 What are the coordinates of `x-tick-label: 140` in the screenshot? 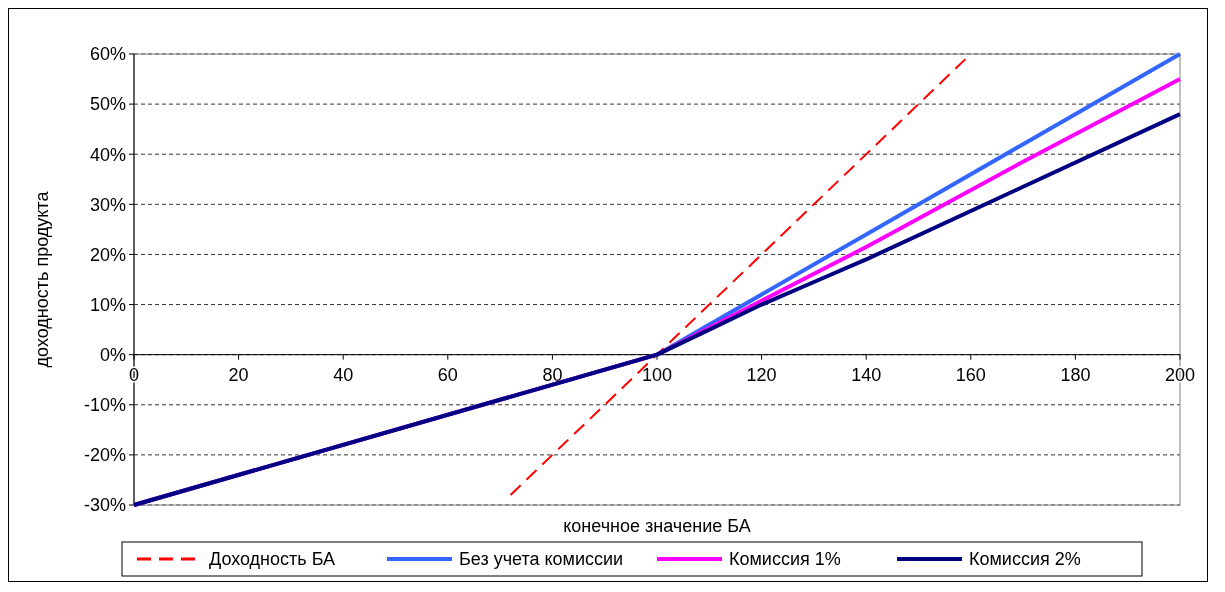 It's located at (866, 374).